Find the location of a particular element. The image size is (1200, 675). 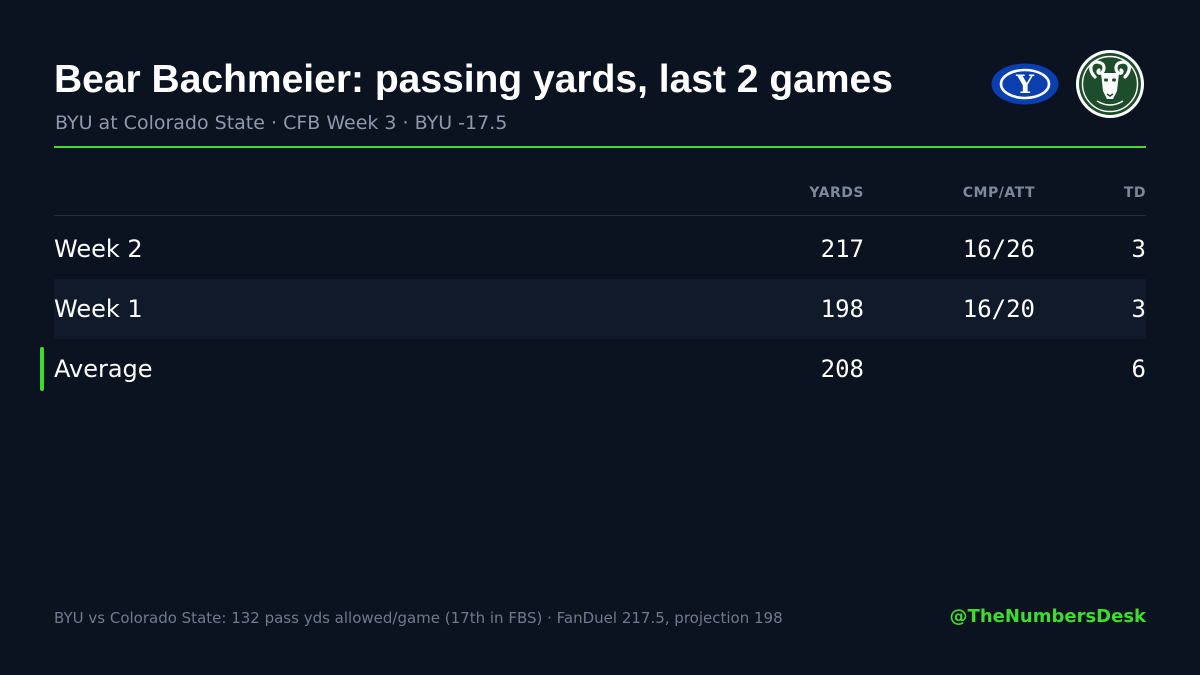

row-td: 6 is located at coordinates (1138, 369).